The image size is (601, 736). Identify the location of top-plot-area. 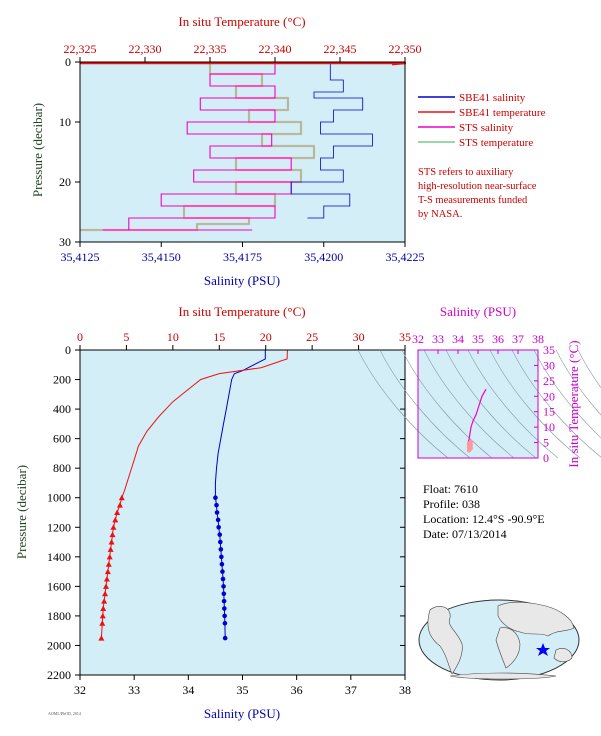
(242, 152).